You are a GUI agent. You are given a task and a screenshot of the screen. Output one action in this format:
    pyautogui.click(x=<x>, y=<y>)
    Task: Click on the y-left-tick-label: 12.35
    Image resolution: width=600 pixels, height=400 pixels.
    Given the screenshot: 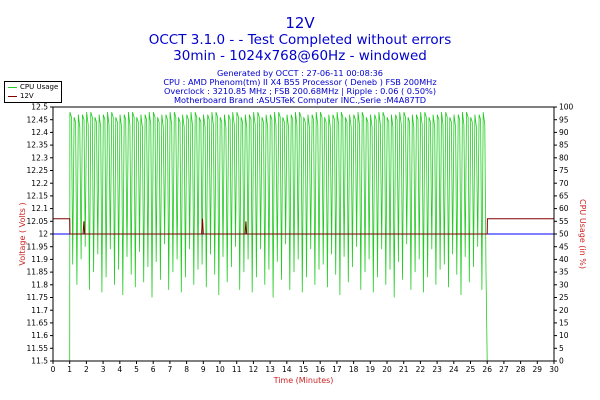 What is the action you would take?
    pyautogui.click(x=38, y=145)
    